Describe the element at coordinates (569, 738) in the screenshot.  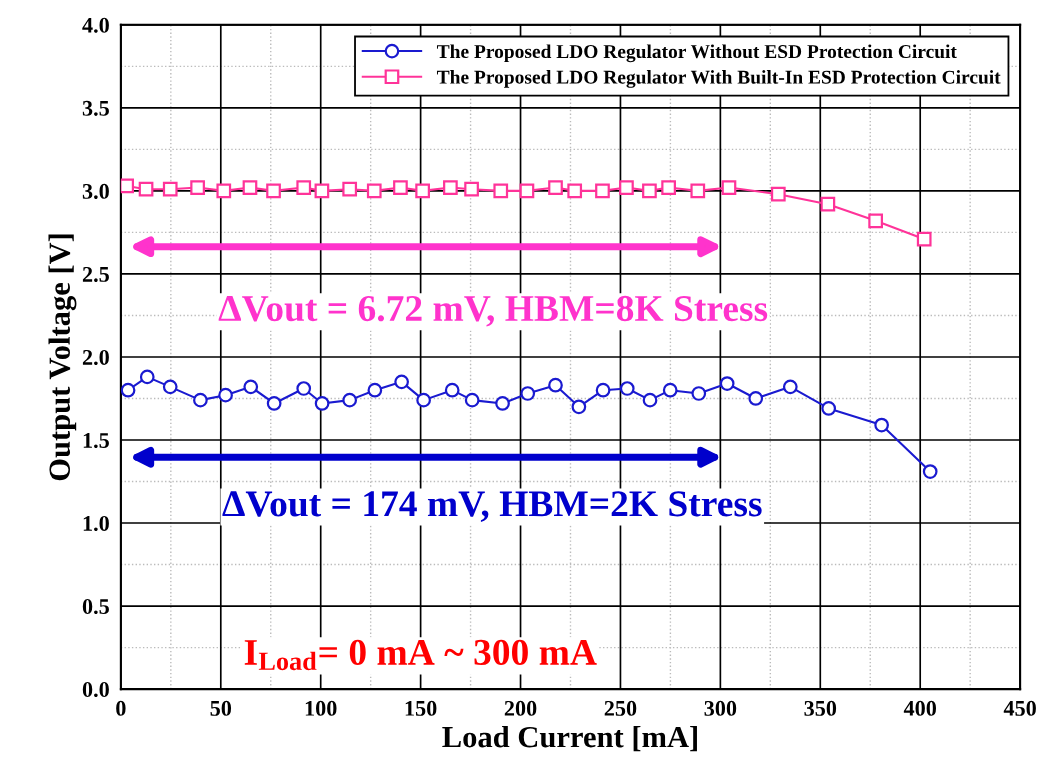
I see `x-axis-title: Load Current [mA]` at that location.